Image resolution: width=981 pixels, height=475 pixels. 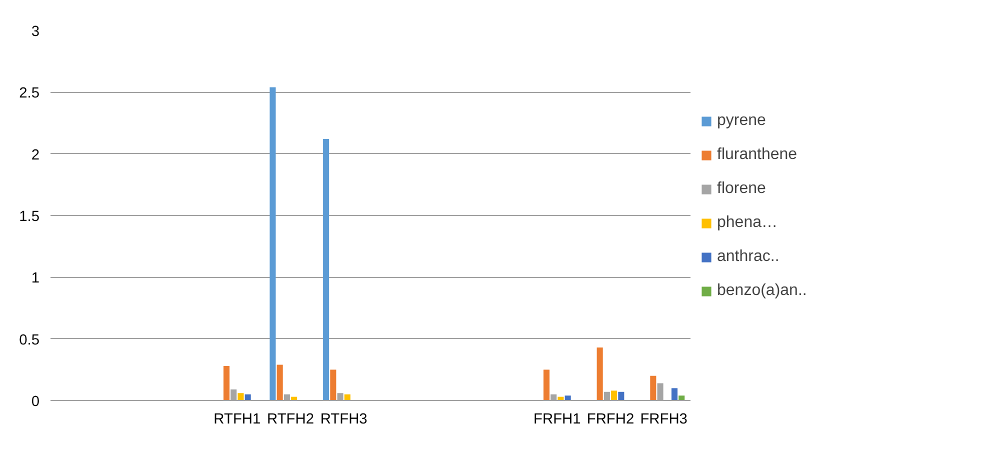 I want to click on y-tick-label: 3, so click(x=35, y=32).